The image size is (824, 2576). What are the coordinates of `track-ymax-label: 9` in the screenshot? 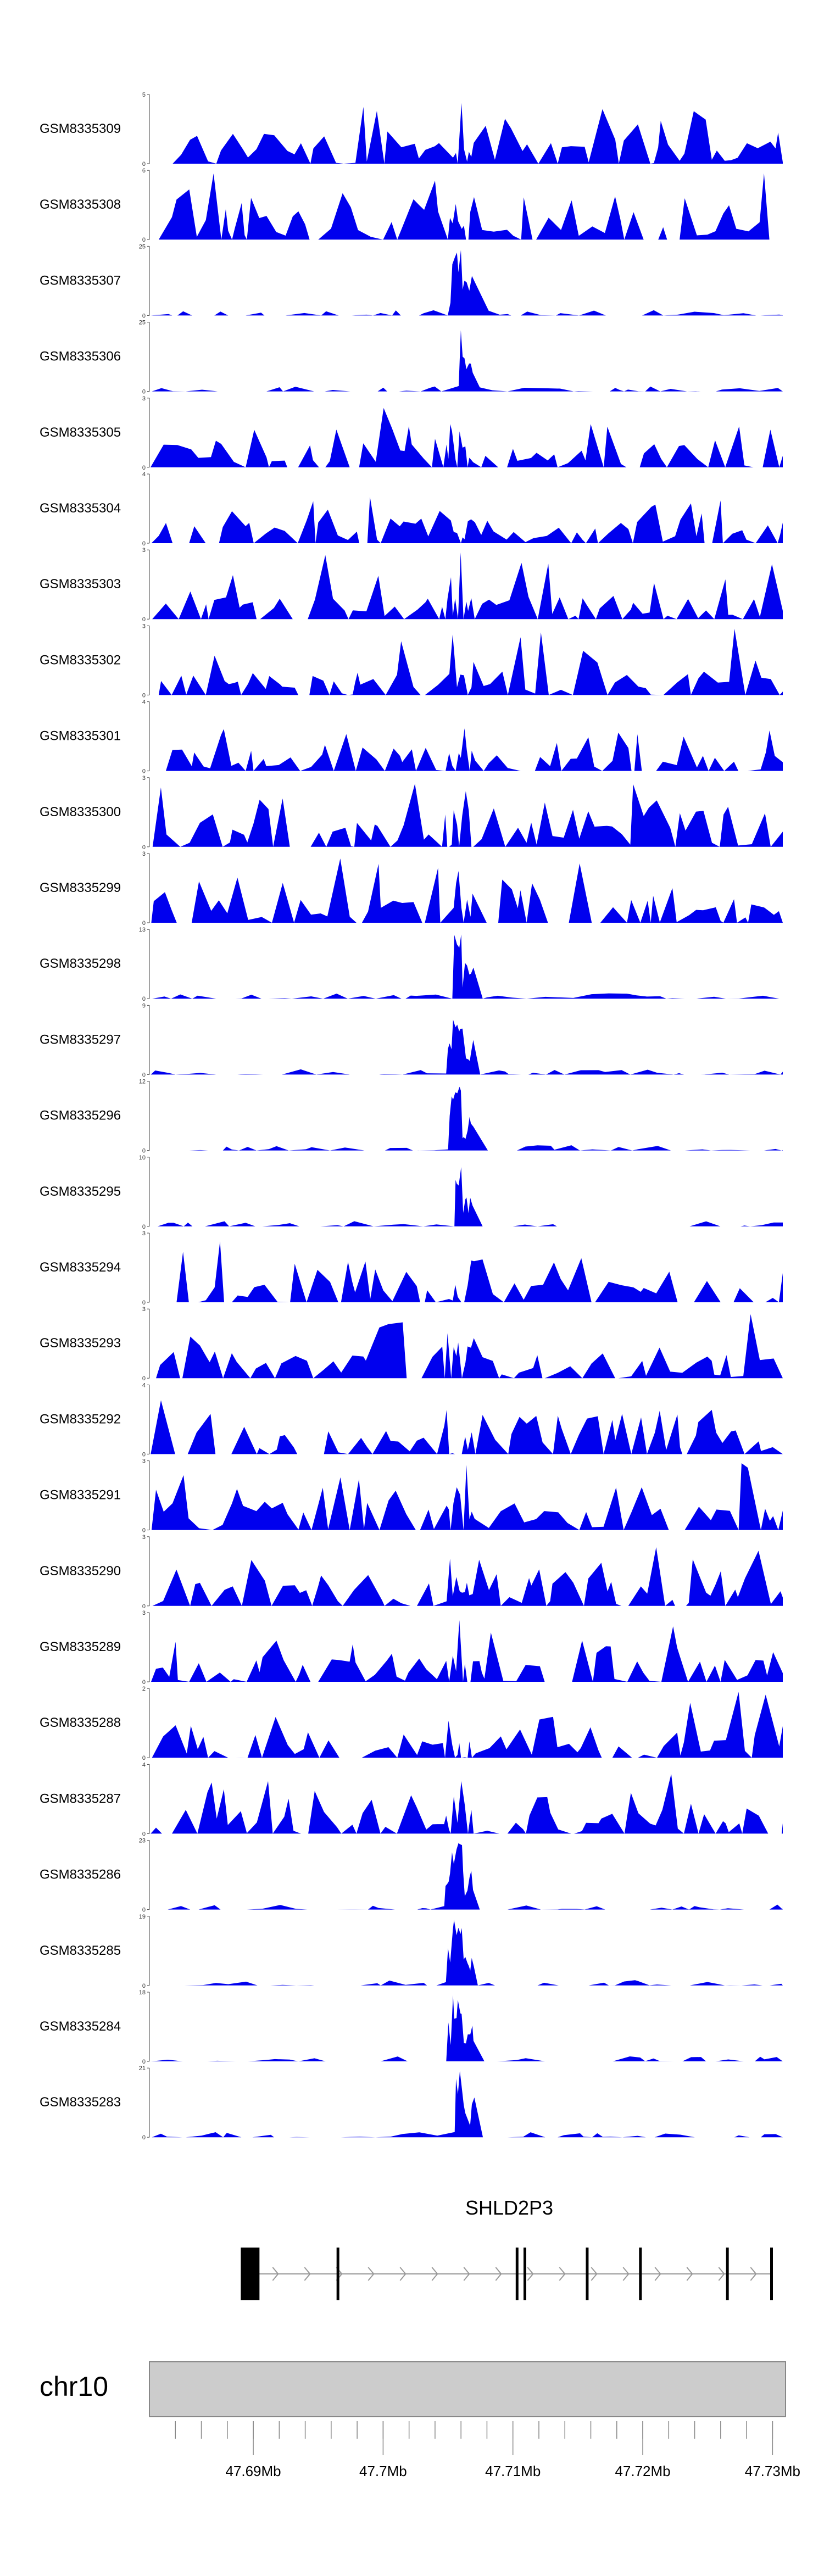 It's located at (144, 1005).